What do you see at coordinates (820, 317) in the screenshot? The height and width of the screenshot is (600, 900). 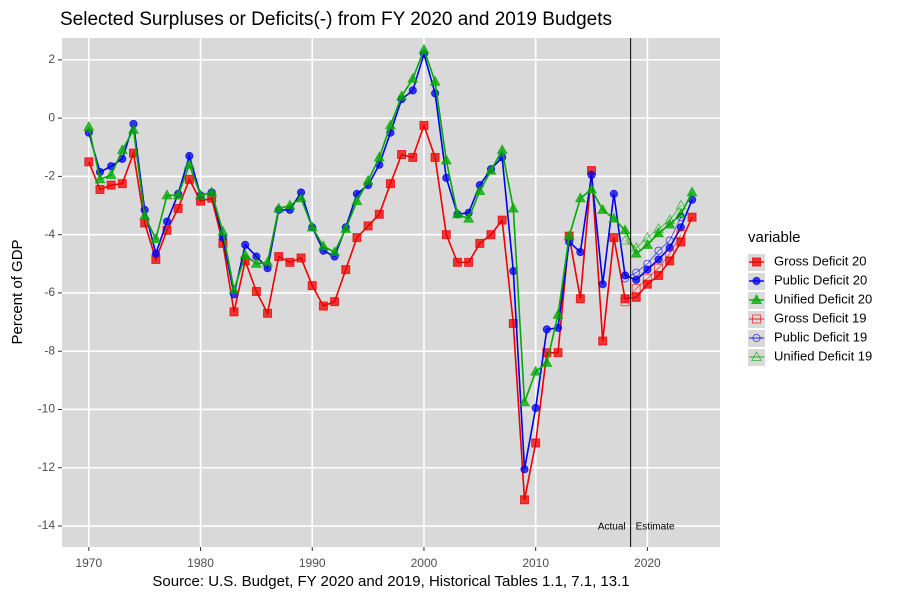 I see `legend-label: Gross Deficit 19` at bounding box center [820, 317].